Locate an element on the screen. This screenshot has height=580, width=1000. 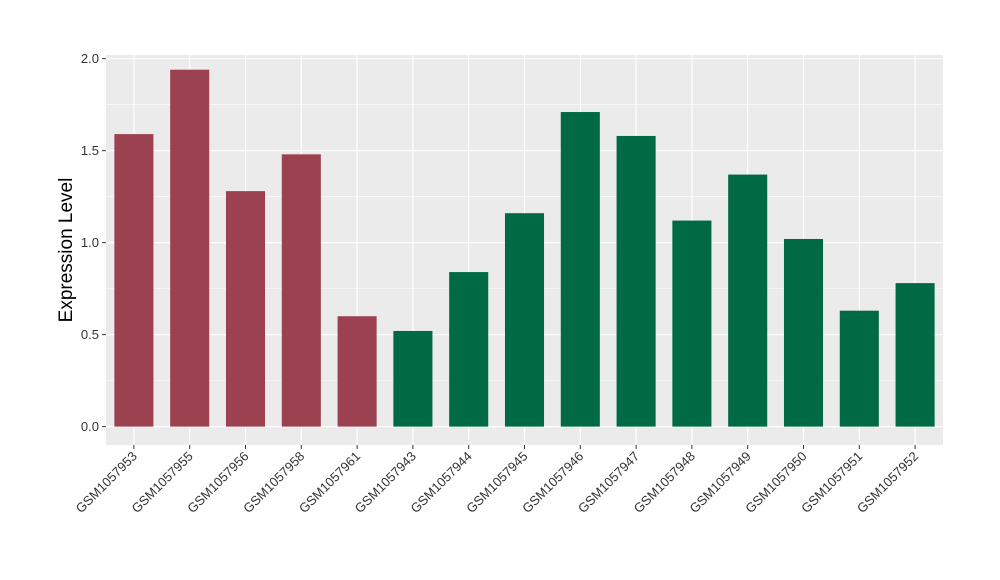
bar-GSM1057943 is located at coordinates (413, 378).